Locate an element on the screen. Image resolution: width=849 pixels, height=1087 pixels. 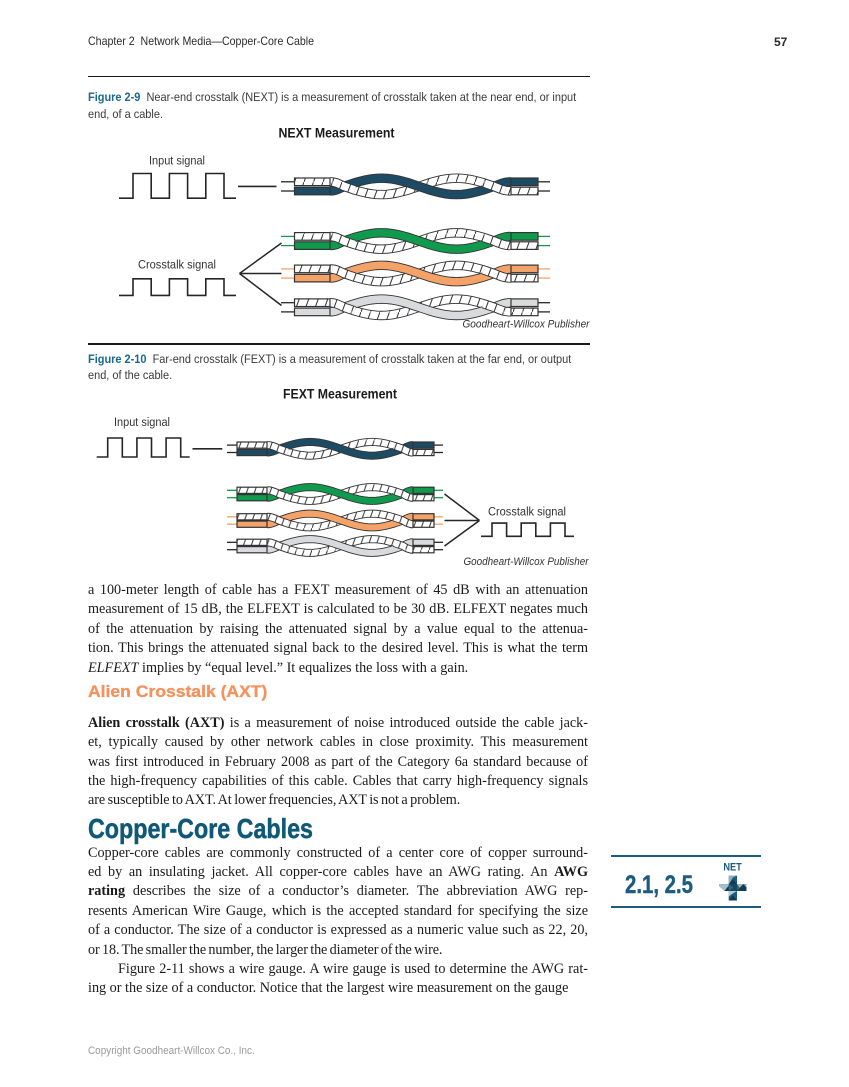
svg-text: NEXT Measurement is located at coordinates (337, 133).